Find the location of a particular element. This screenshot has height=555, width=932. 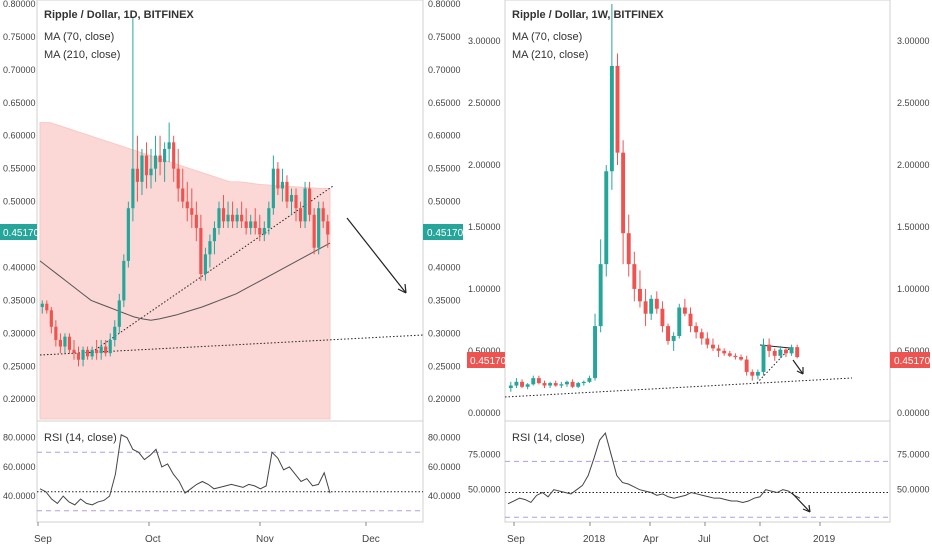

left-rsi-tick-label: 40.0000 is located at coordinates (19, 496).